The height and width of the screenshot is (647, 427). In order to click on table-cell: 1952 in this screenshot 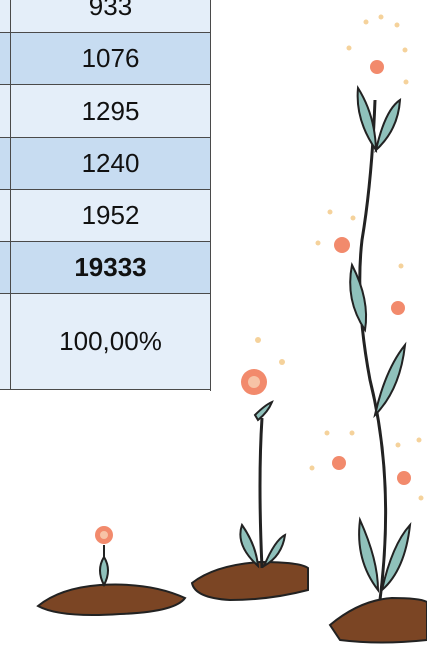, I will do `click(110, 216)`.